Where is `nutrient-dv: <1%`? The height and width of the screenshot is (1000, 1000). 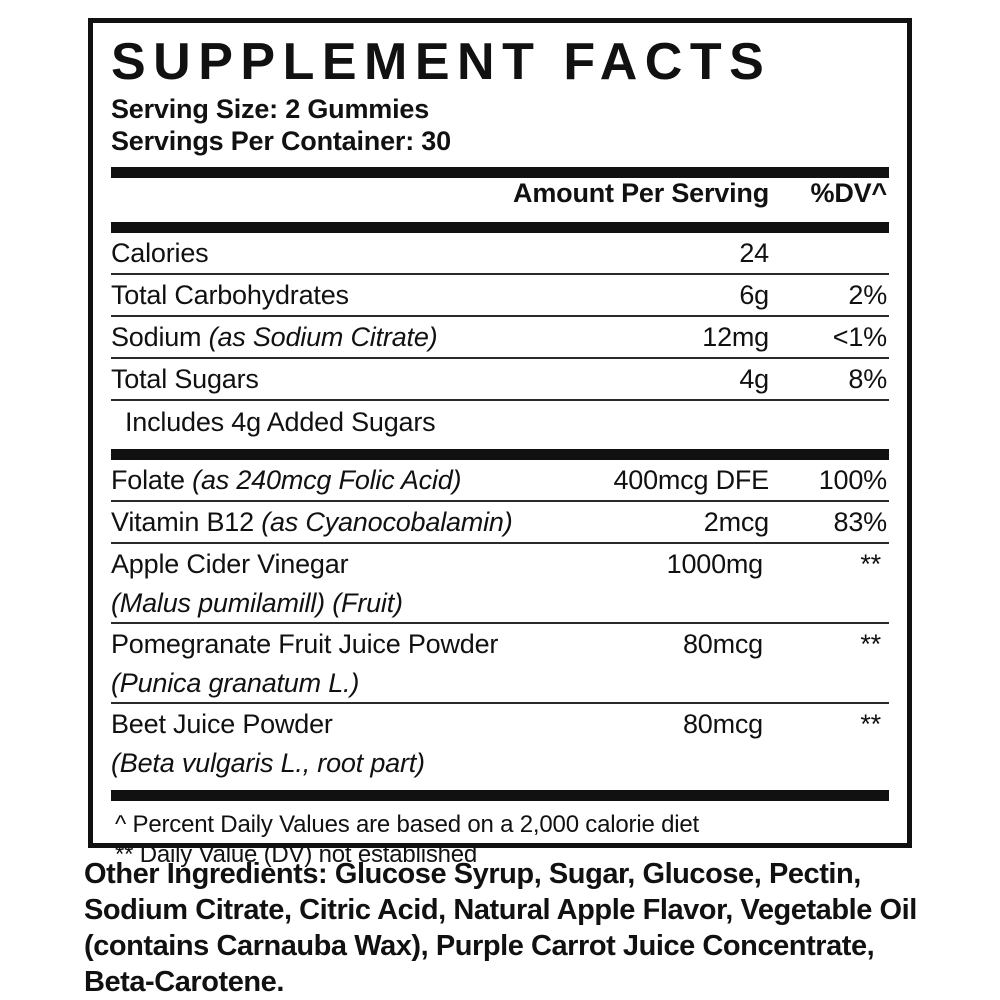 nutrient-dv: <1% is located at coordinates (859, 337).